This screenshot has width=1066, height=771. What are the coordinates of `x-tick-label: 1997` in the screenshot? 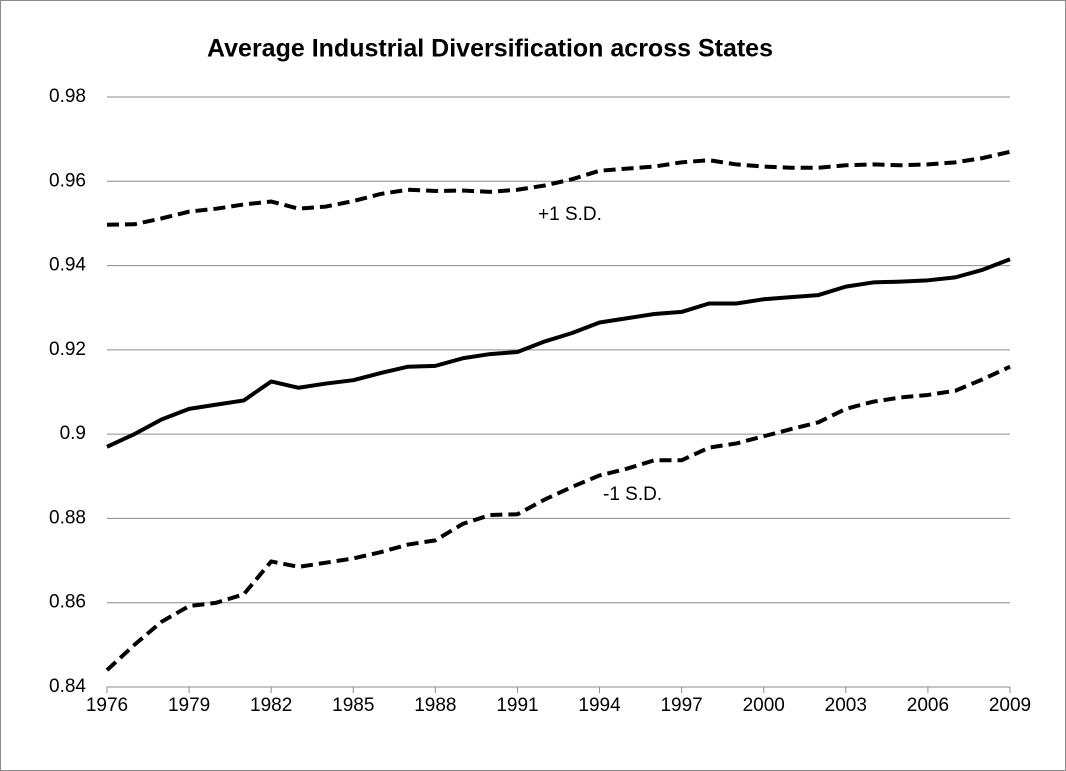 It's located at (681, 705).